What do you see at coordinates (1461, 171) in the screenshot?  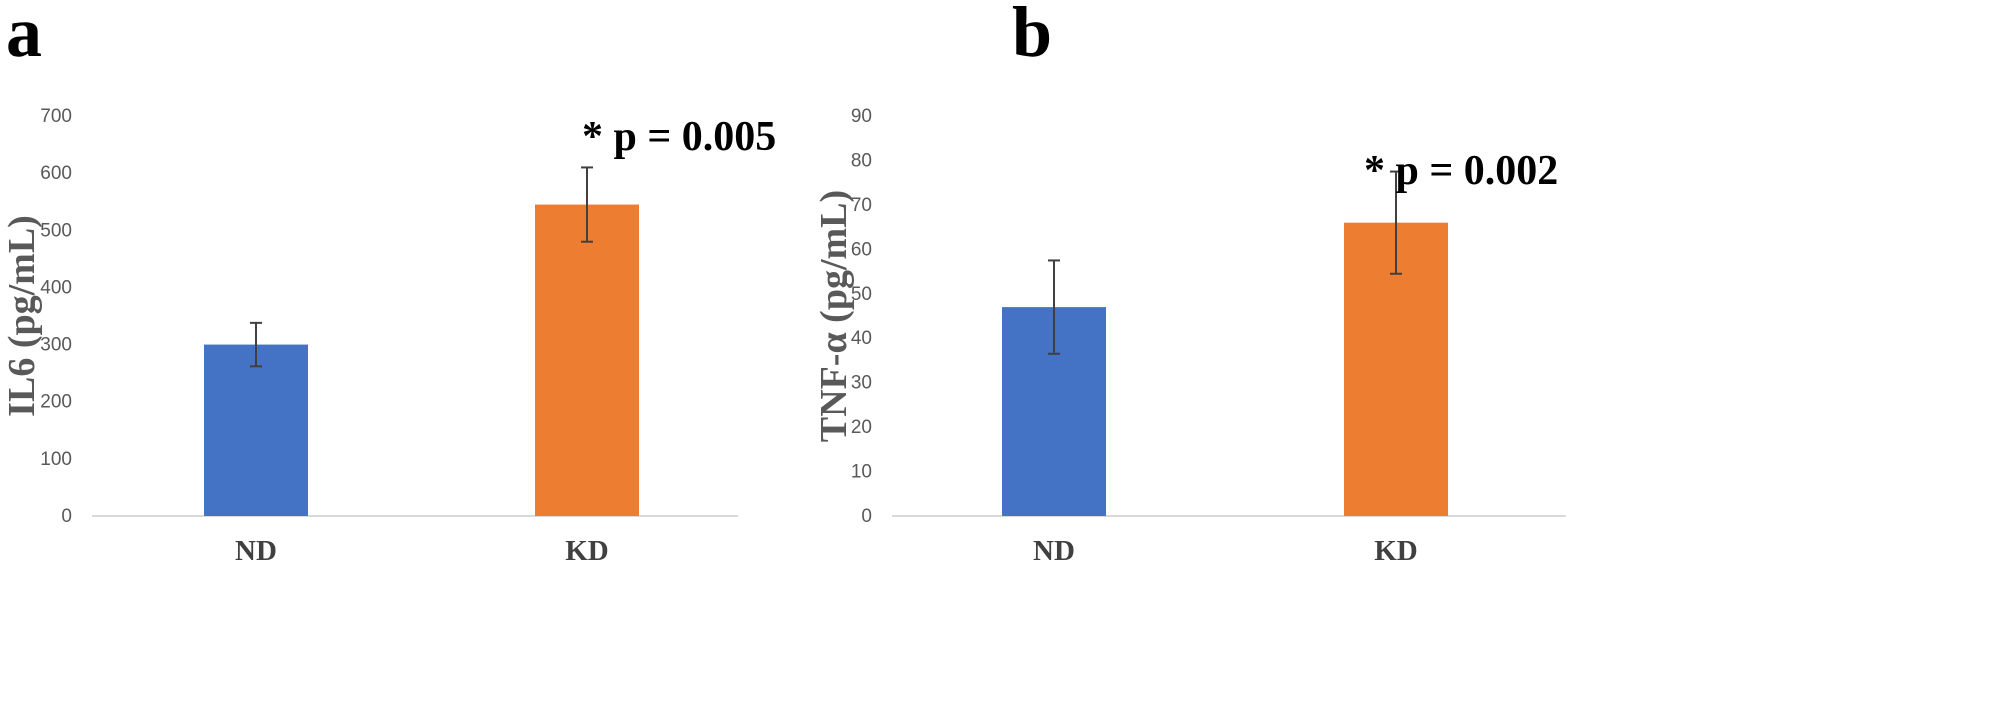 I see `significance-annotation: * p = 0.002` at bounding box center [1461, 171].